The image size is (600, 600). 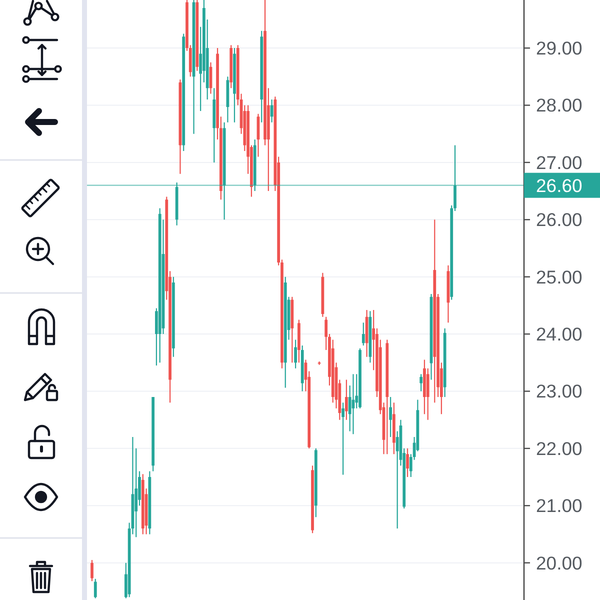 What do you see at coordinates (559, 448) in the screenshot?
I see `y-tick-label: 22.00` at bounding box center [559, 448].